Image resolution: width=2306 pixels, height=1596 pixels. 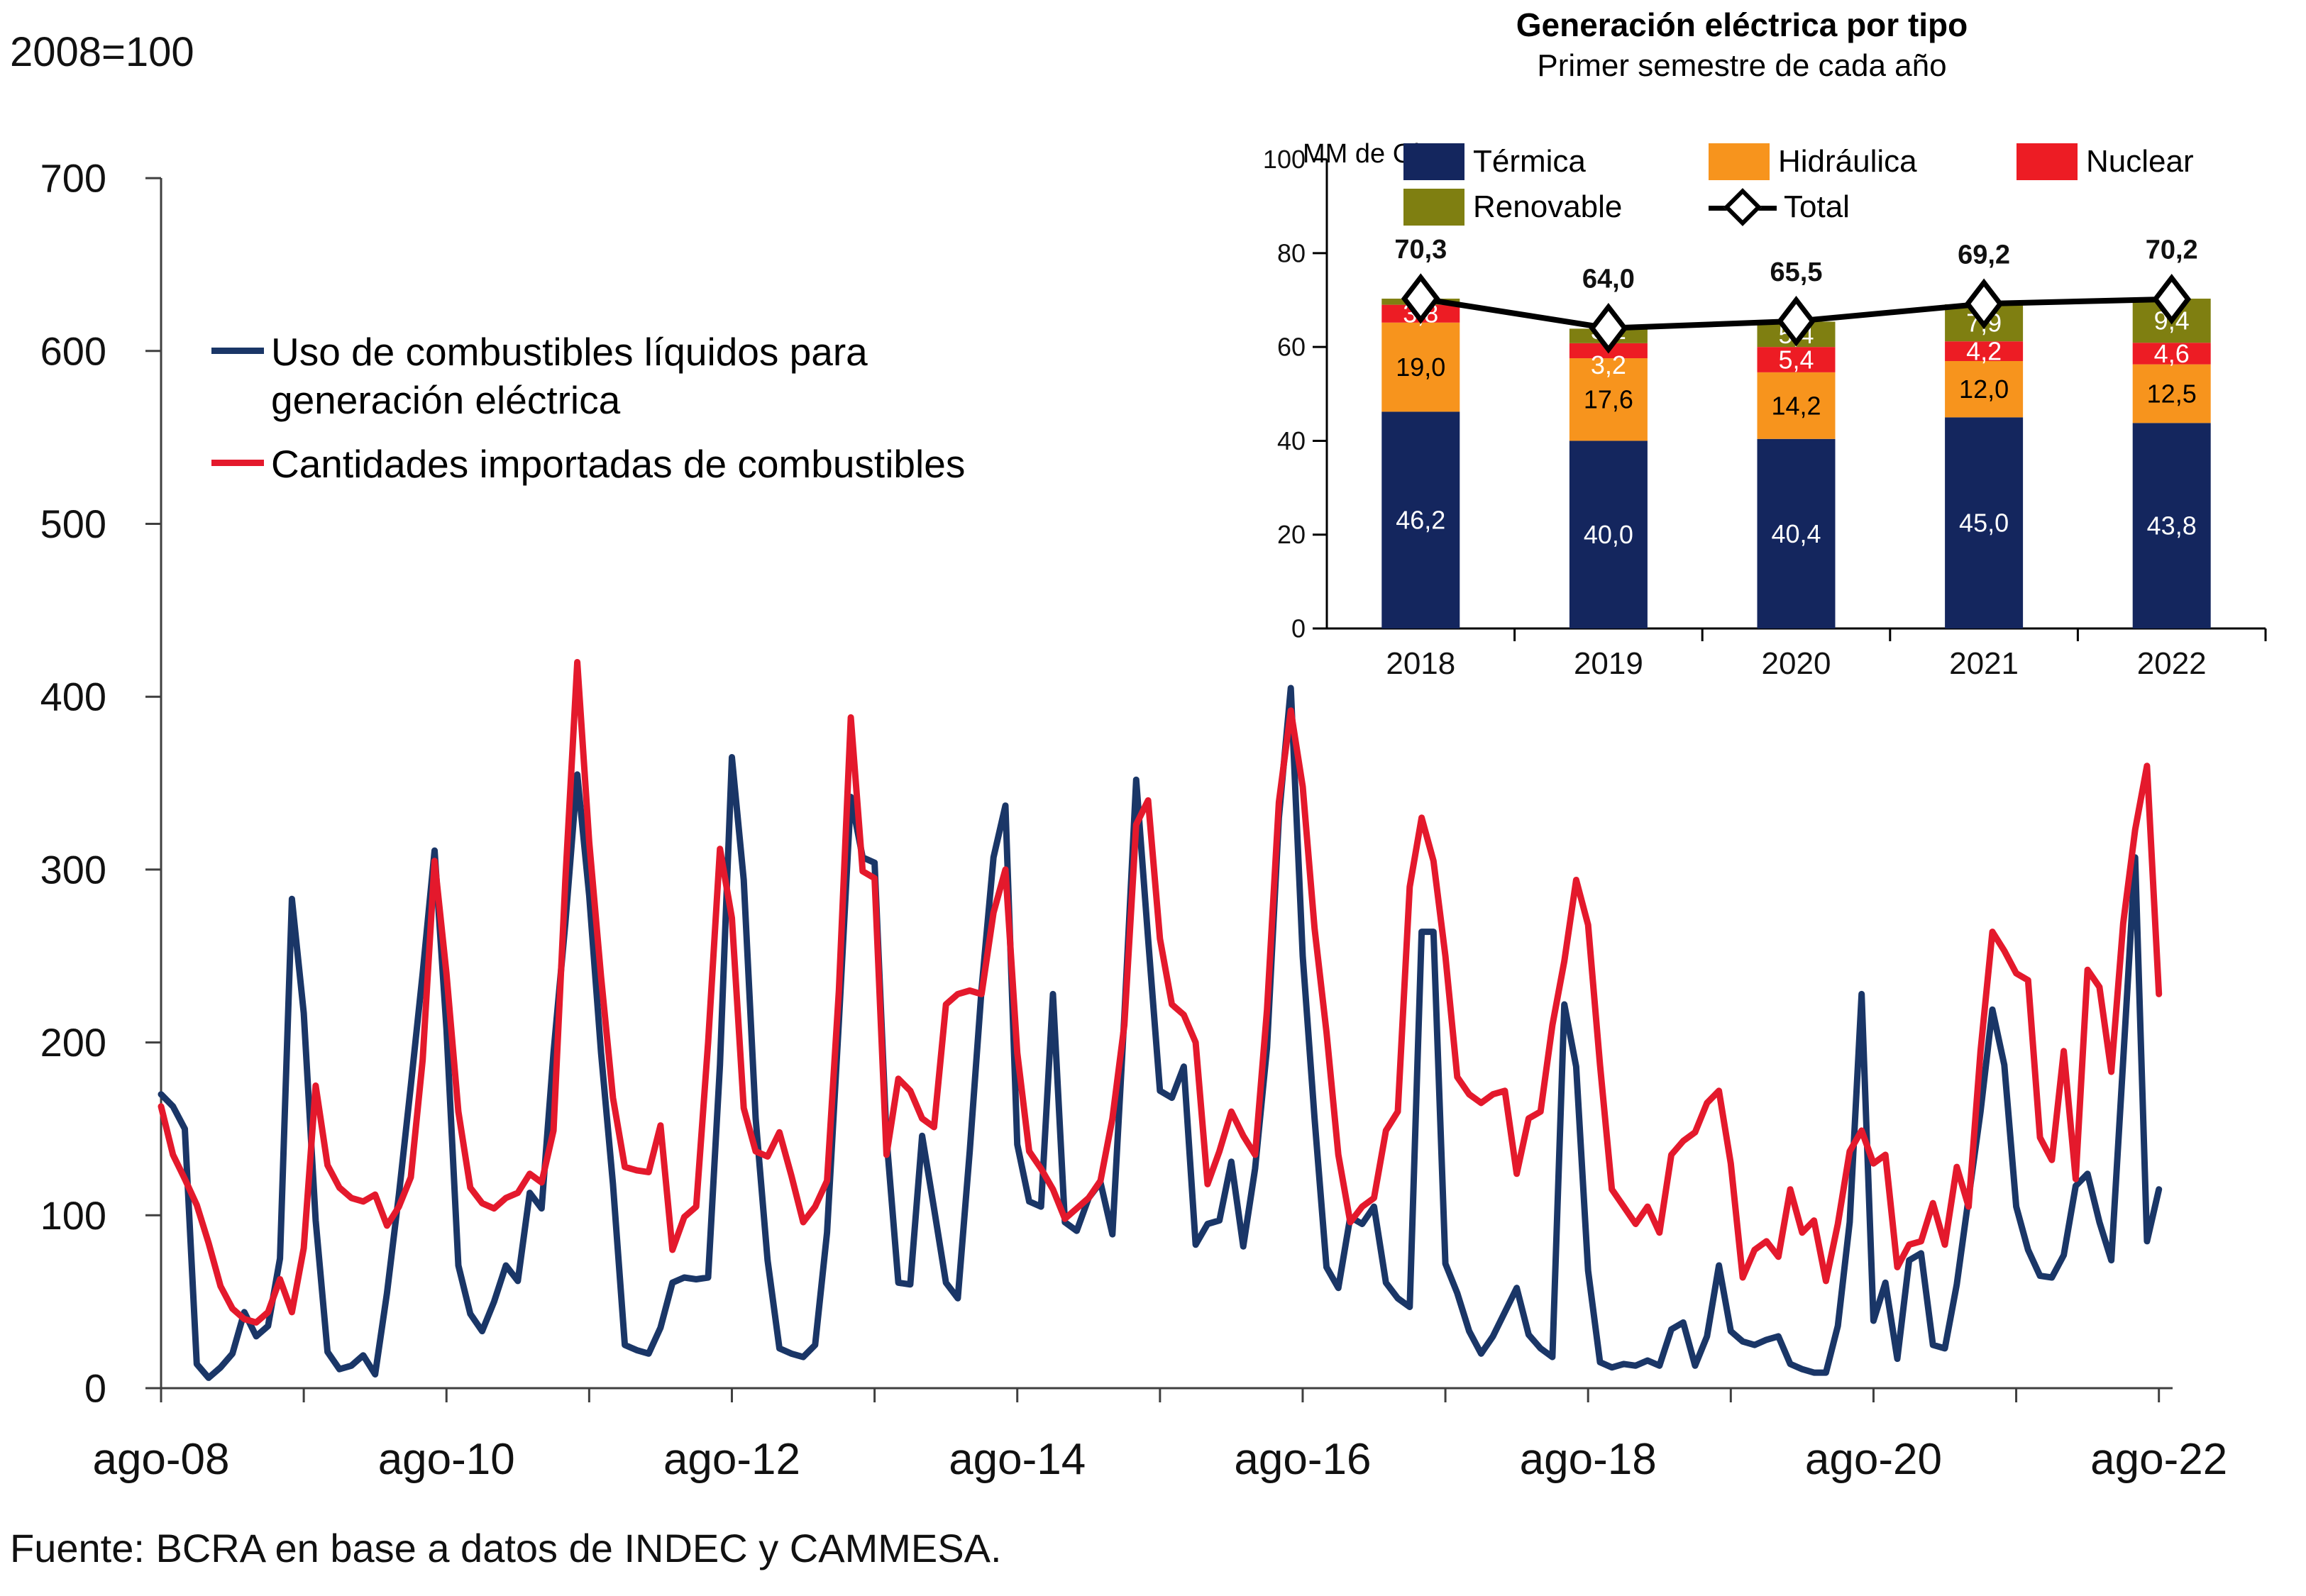 I want to click on blue-line-swatch, so click(x=237, y=351).